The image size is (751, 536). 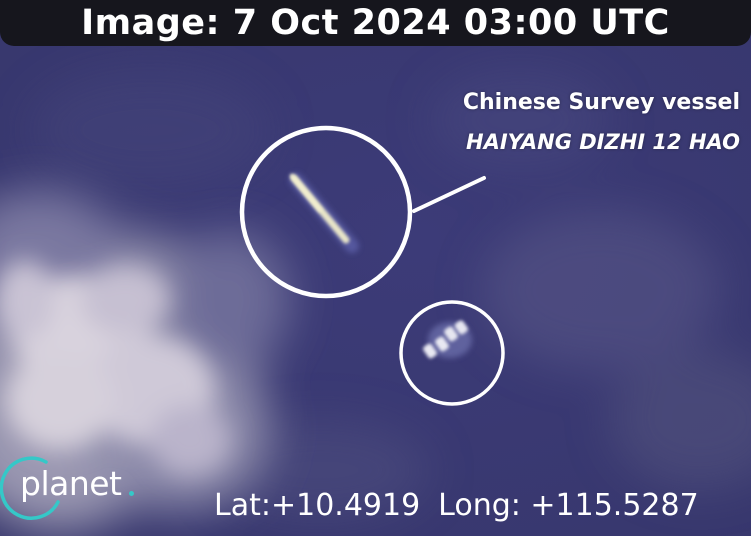 What do you see at coordinates (30, 488) in the screenshot?
I see `planet-ring-icon` at bounding box center [30, 488].